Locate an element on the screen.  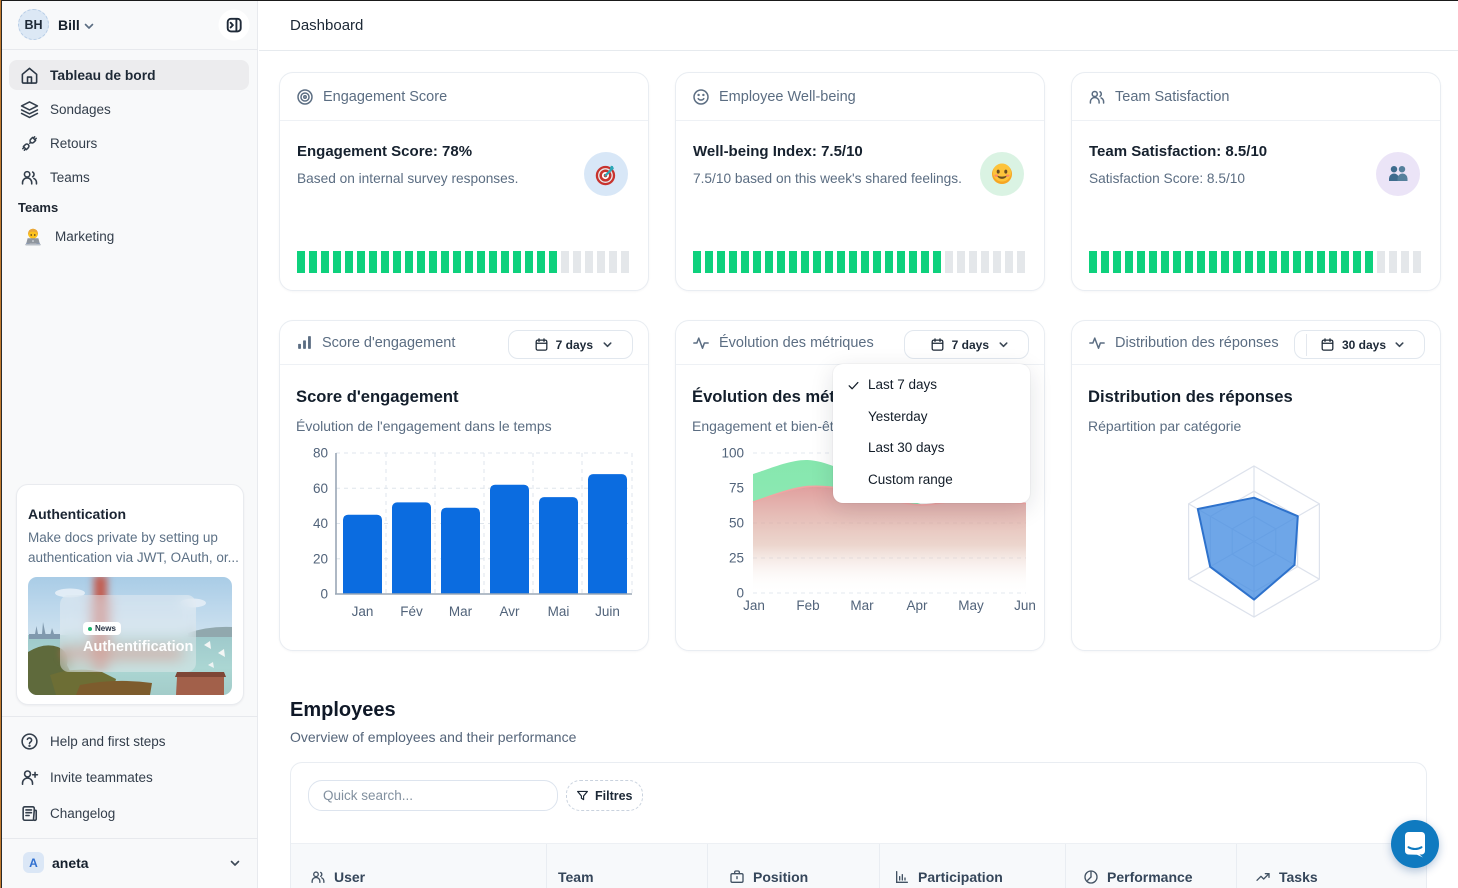
svg-text: Avr is located at coordinates (509, 611).